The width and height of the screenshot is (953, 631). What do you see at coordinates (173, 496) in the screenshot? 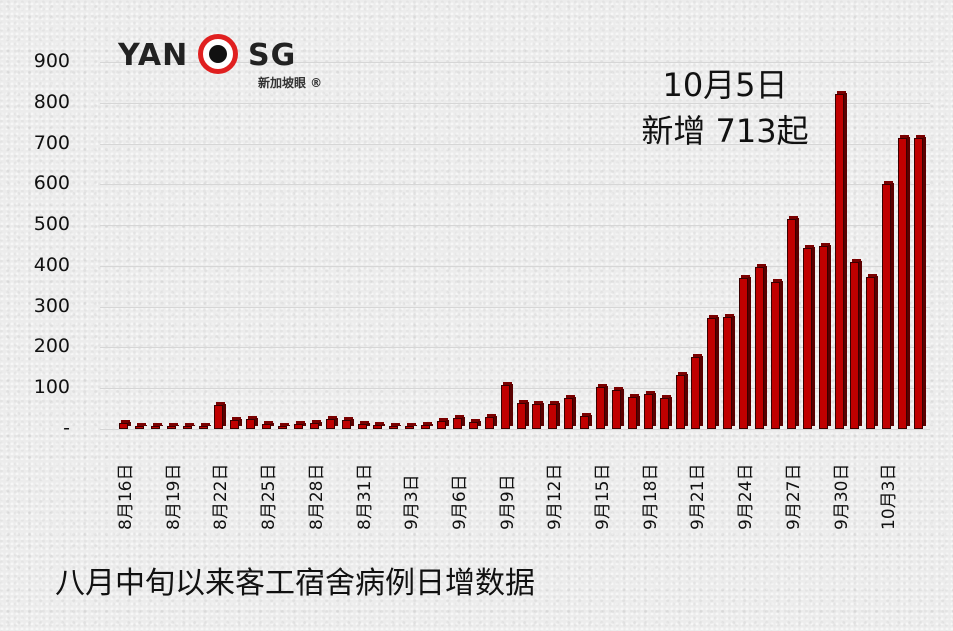
I see `x-tick-label: 8月19日` at bounding box center [173, 496].